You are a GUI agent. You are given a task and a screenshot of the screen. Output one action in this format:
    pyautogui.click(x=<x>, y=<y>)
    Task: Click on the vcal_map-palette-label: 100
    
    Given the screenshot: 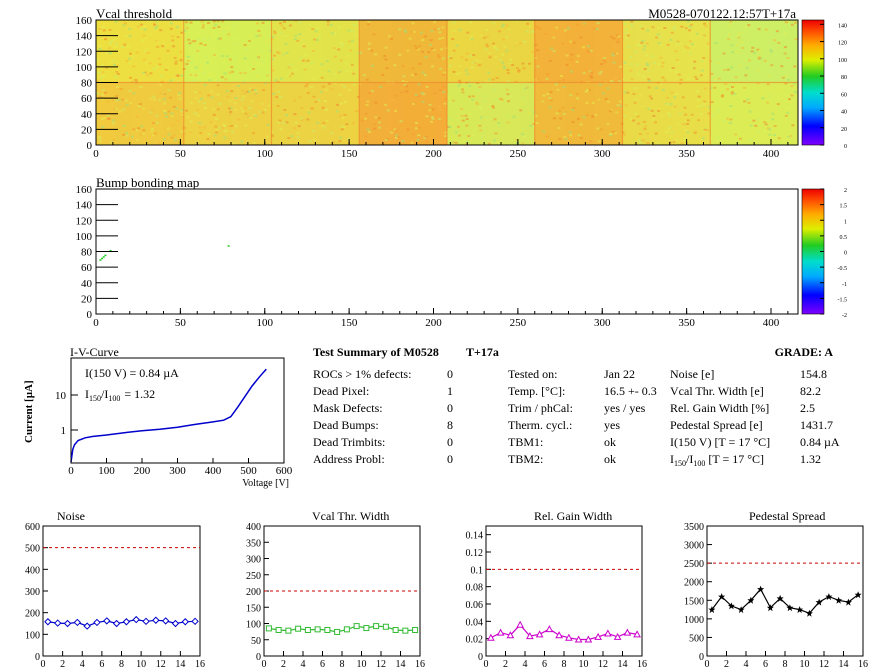 What is the action you would take?
    pyautogui.click(x=842, y=61)
    